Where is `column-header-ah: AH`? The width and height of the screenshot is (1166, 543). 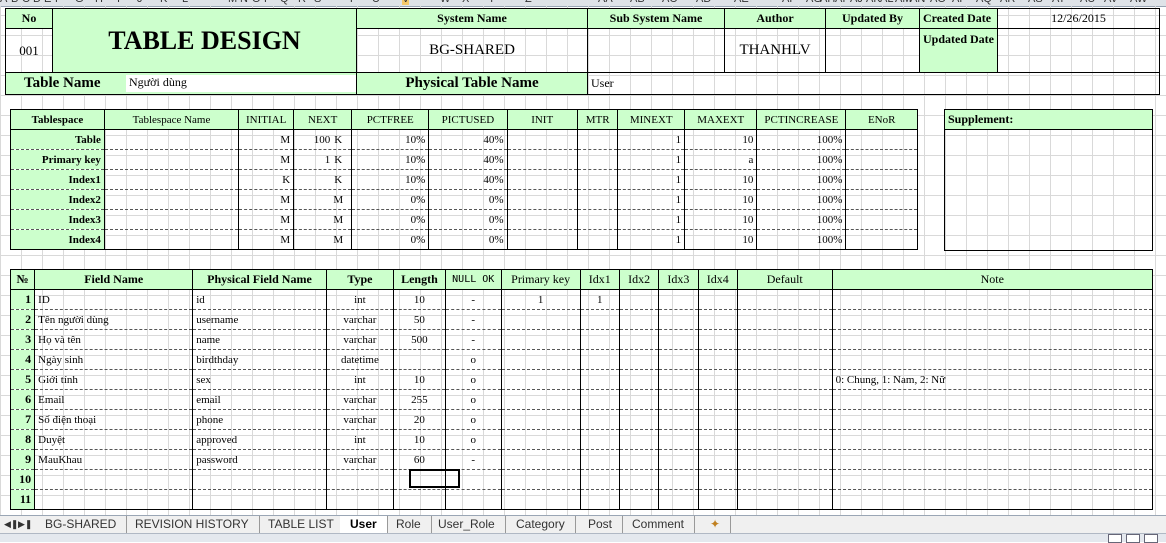 column-header-ah: AH is located at coordinates (827, 2).